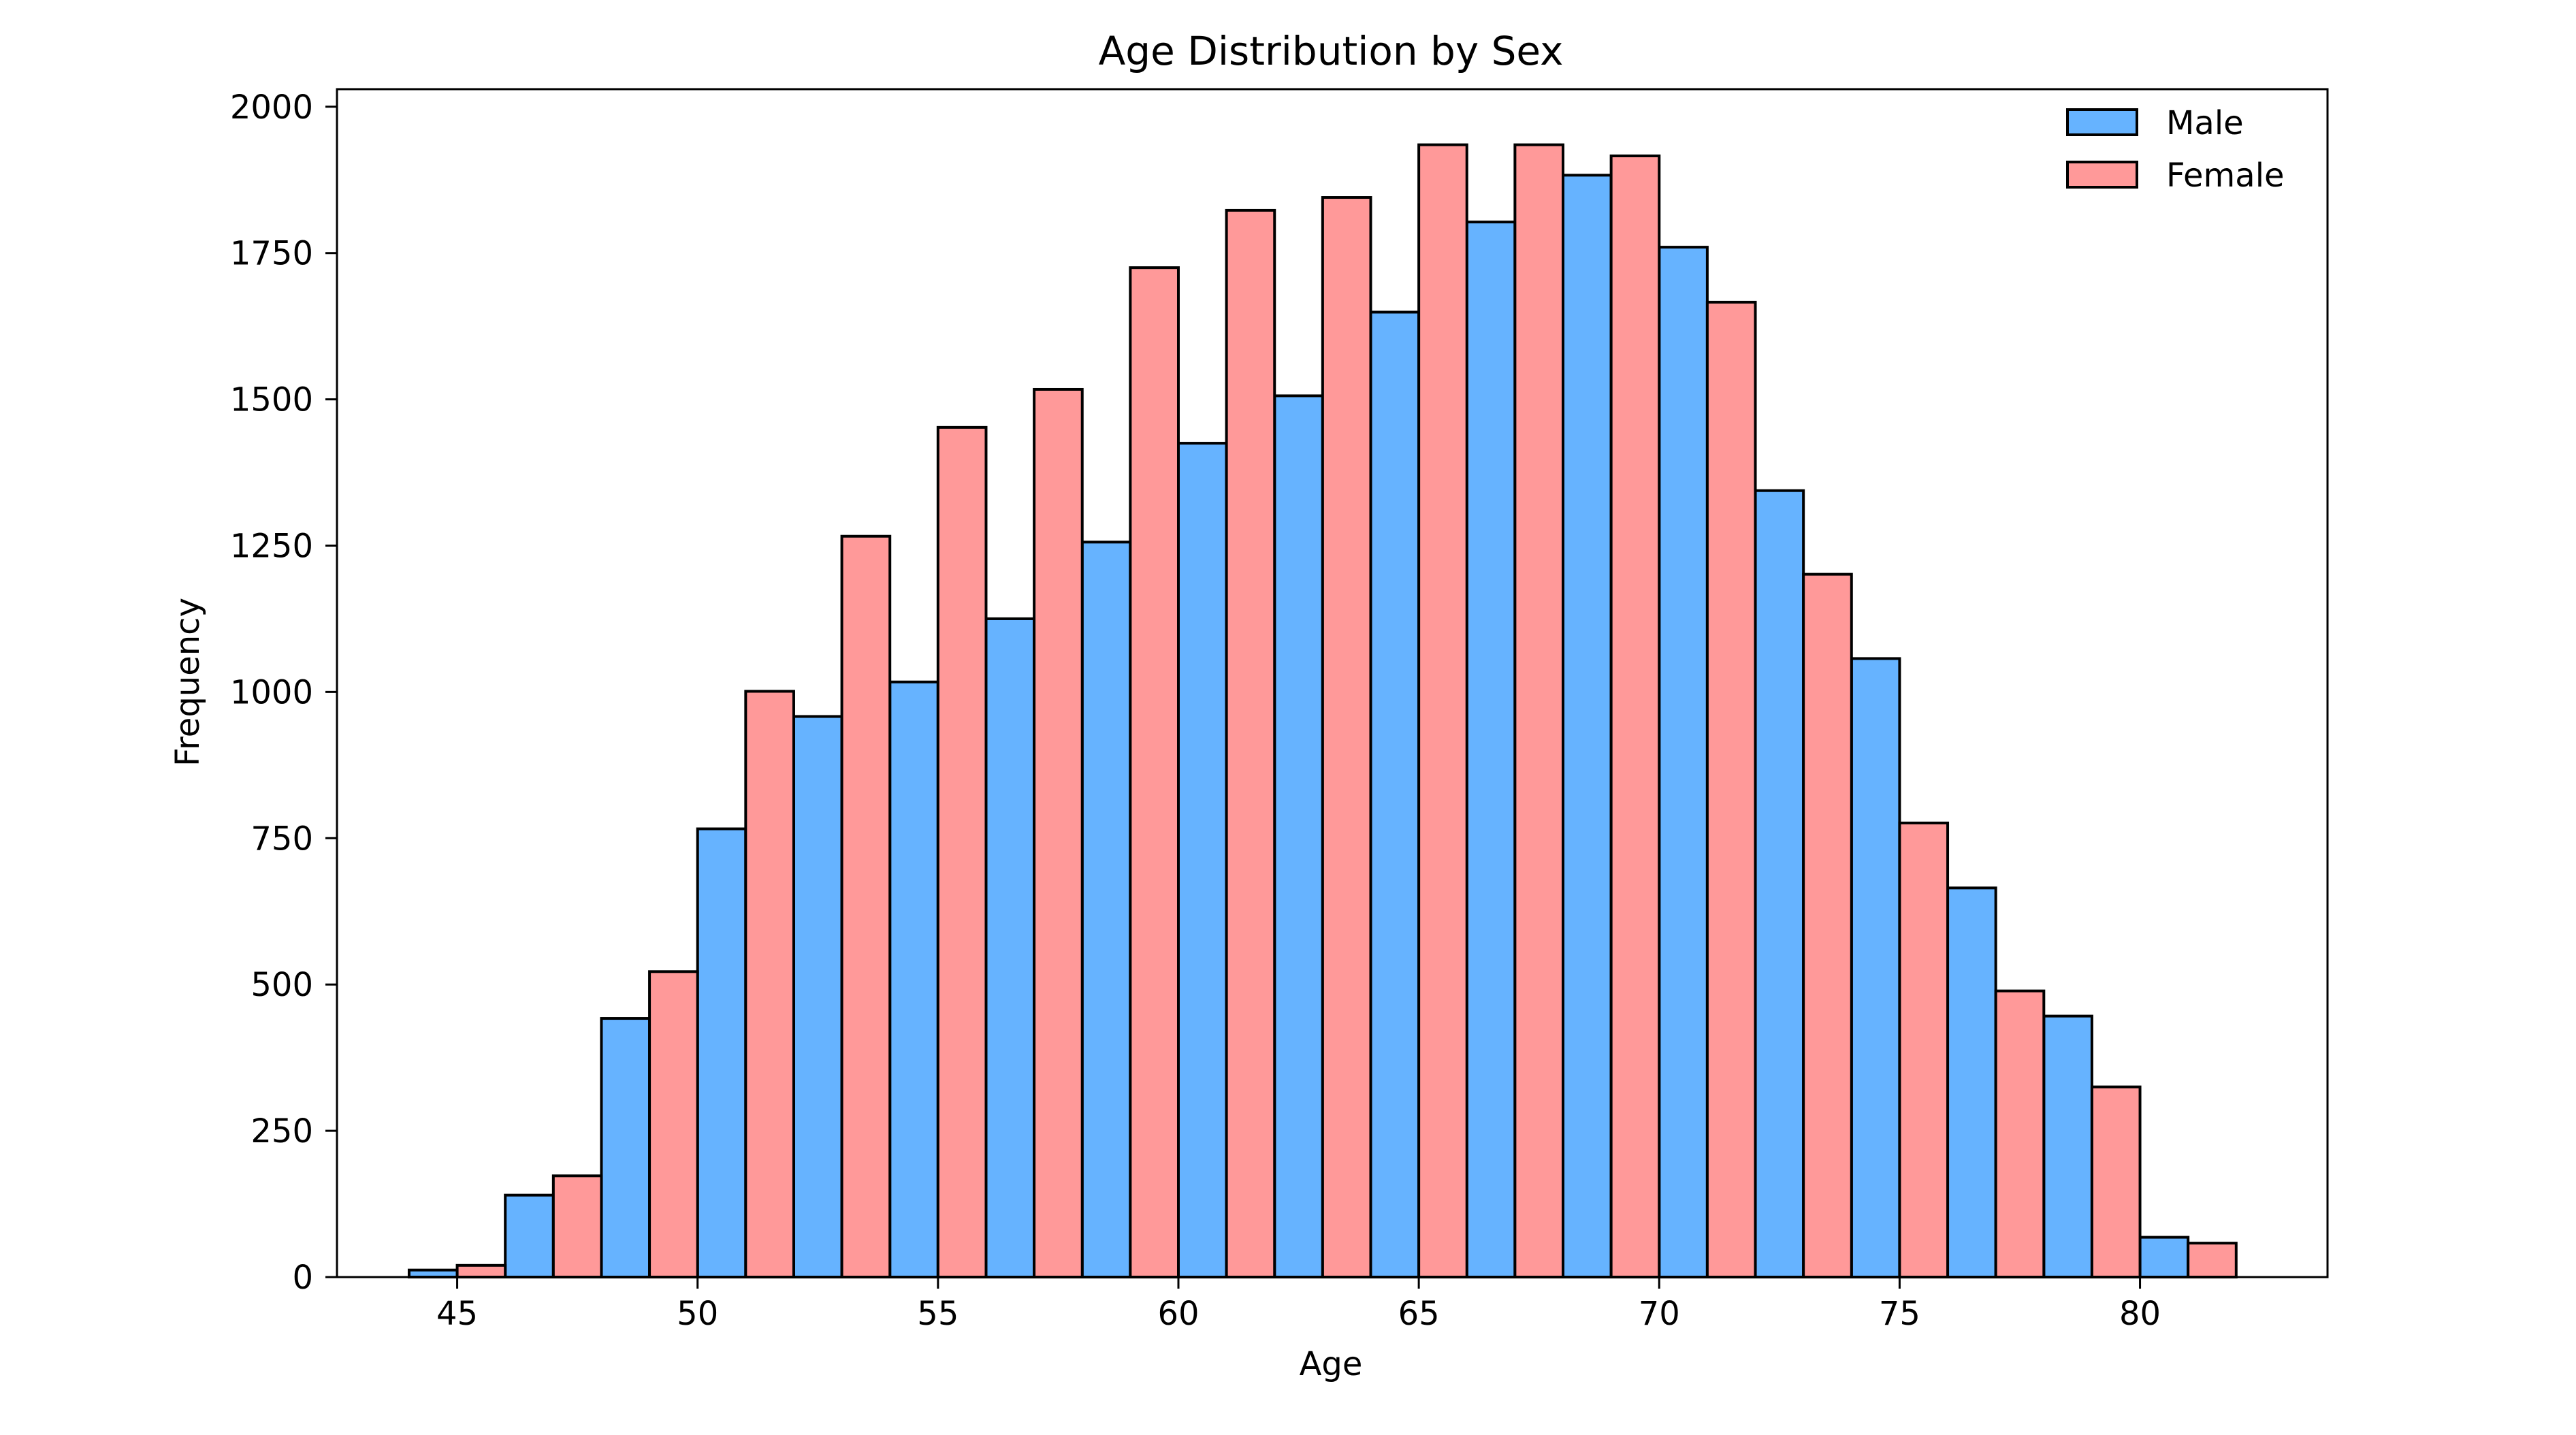 This screenshot has width=2576, height=1435. I want to click on legend-swatch-female, so click(2102, 175).